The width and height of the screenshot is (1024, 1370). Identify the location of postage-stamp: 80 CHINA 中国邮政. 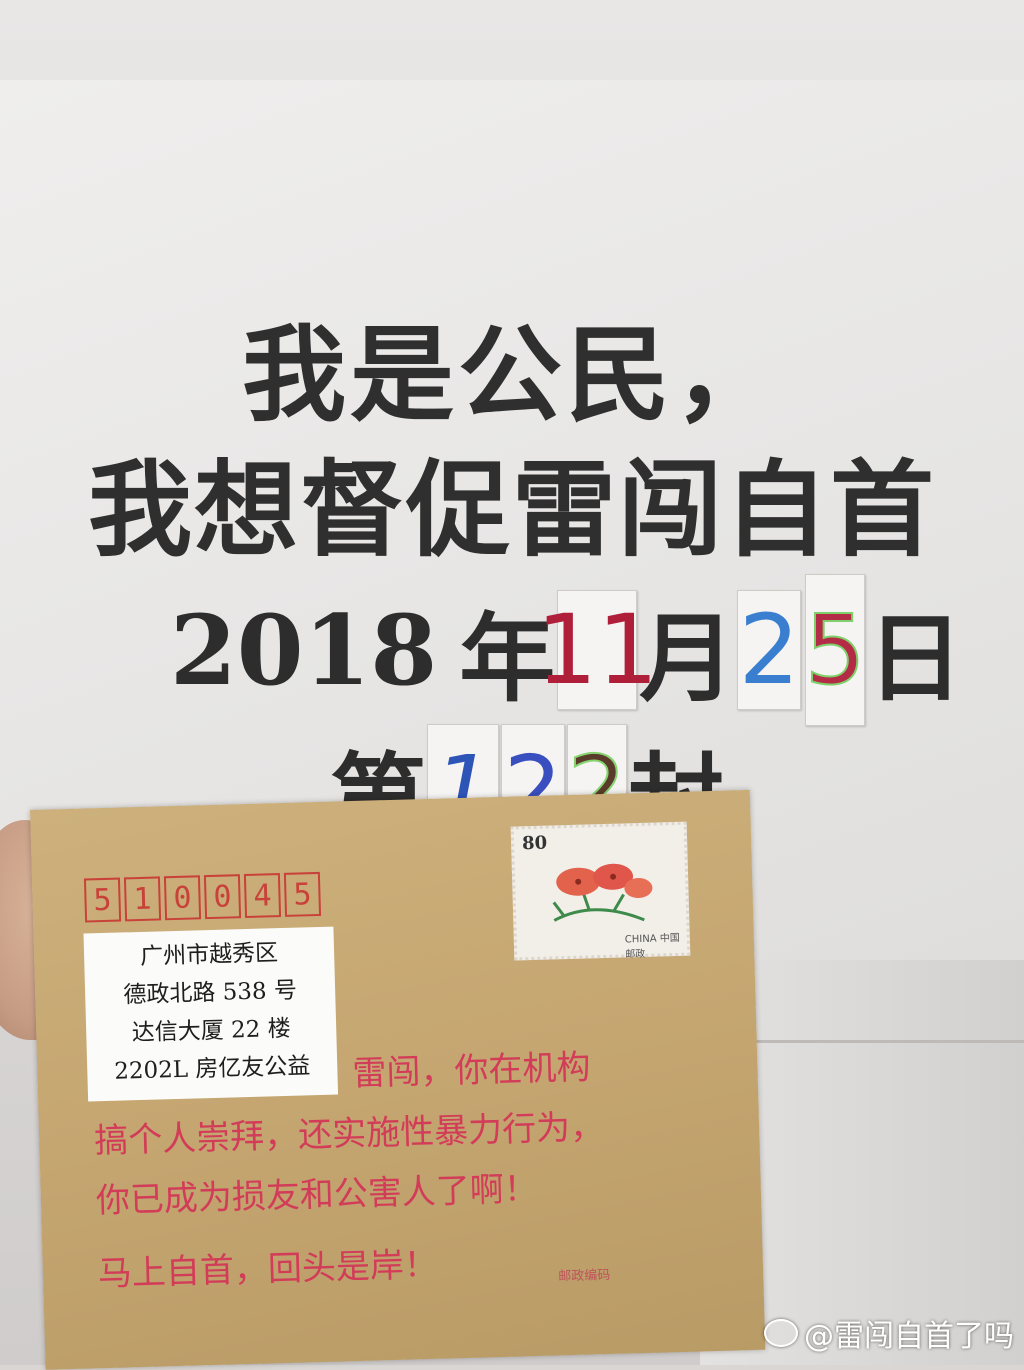
(600, 891).